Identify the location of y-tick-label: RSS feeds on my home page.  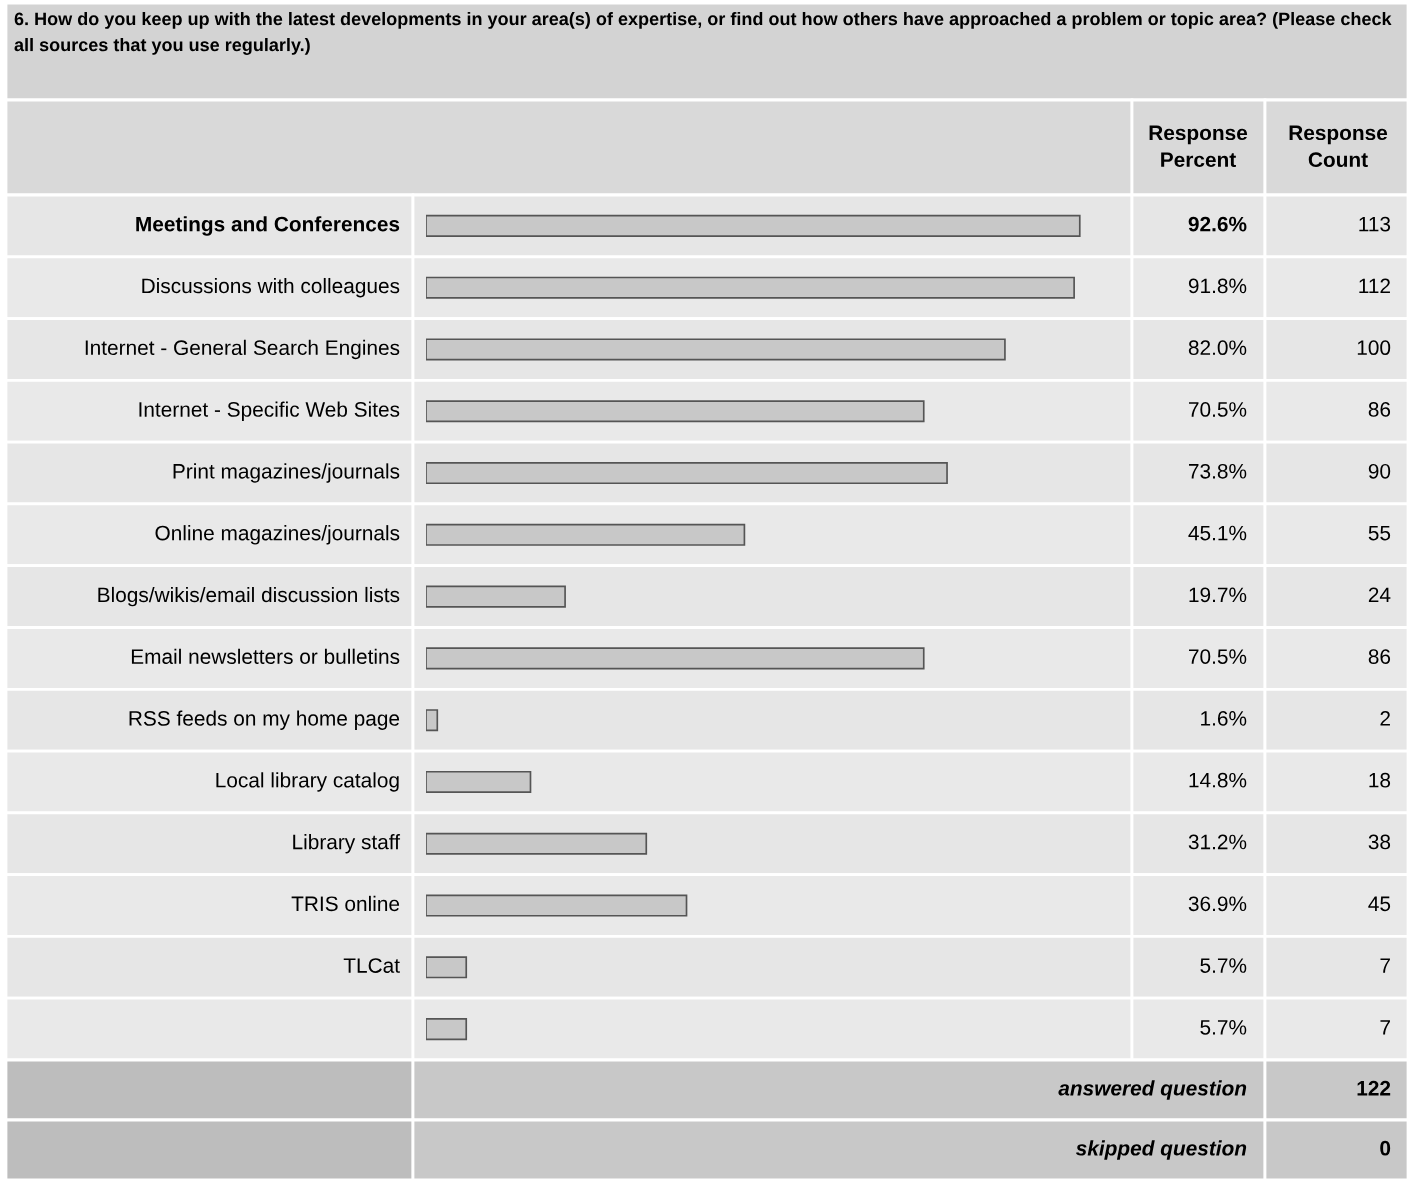
(264, 720).